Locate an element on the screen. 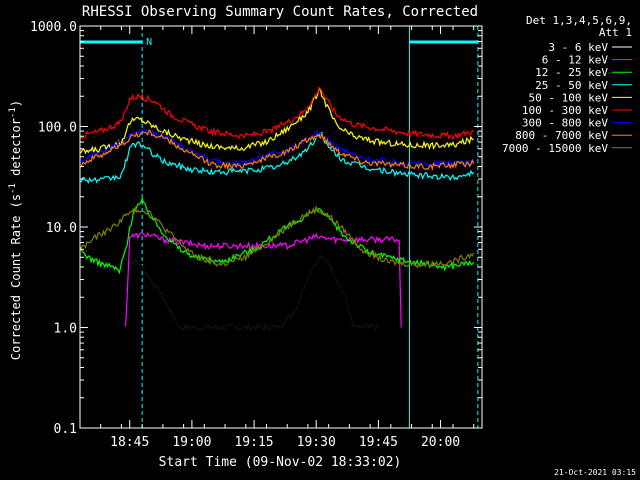  y-axis-label-sup2: -1 is located at coordinates (13, 112).